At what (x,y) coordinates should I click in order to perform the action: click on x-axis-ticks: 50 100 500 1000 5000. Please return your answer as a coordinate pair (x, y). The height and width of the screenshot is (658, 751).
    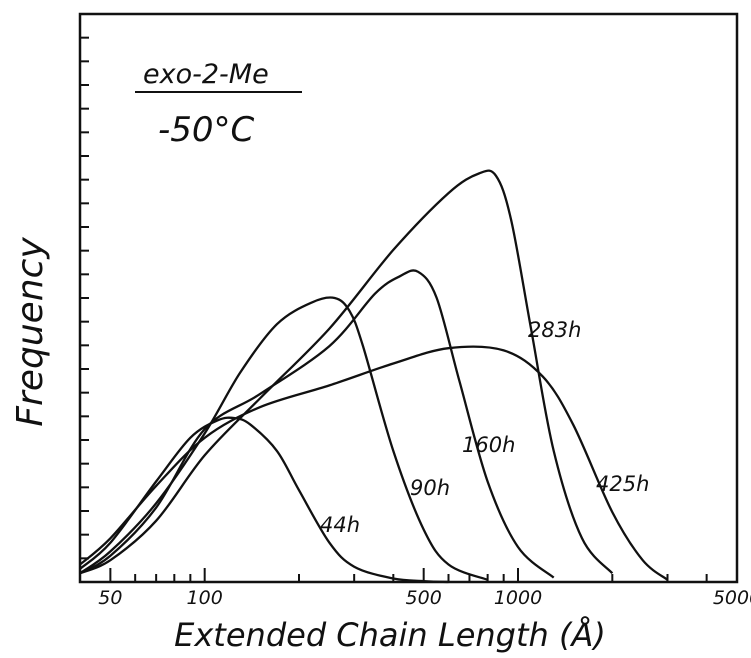
    Looking at the image, I should click on (415, 588).